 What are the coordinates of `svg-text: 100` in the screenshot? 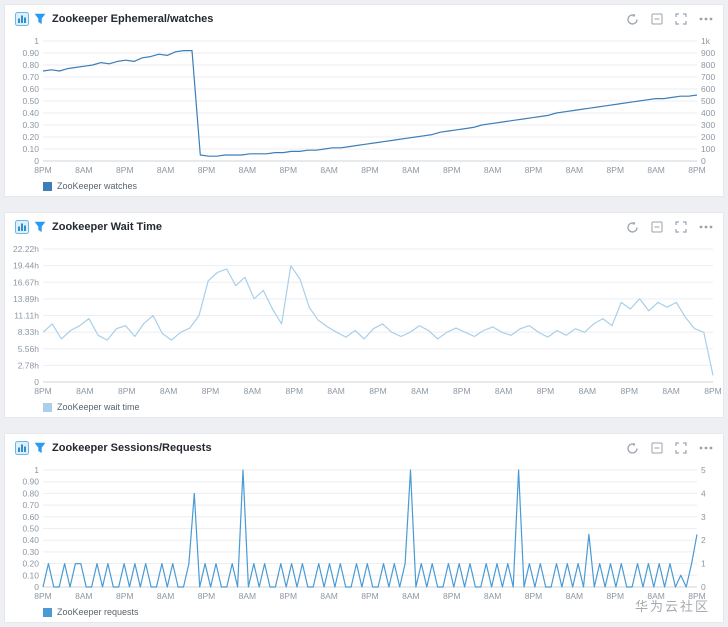 It's located at (708, 149).